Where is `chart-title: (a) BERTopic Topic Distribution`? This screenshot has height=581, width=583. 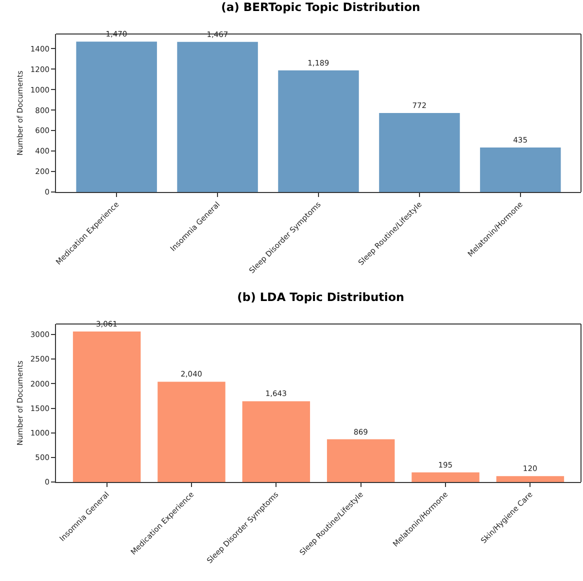
chart-title: (a) BERTopic Topic Distribution is located at coordinates (320, 7).